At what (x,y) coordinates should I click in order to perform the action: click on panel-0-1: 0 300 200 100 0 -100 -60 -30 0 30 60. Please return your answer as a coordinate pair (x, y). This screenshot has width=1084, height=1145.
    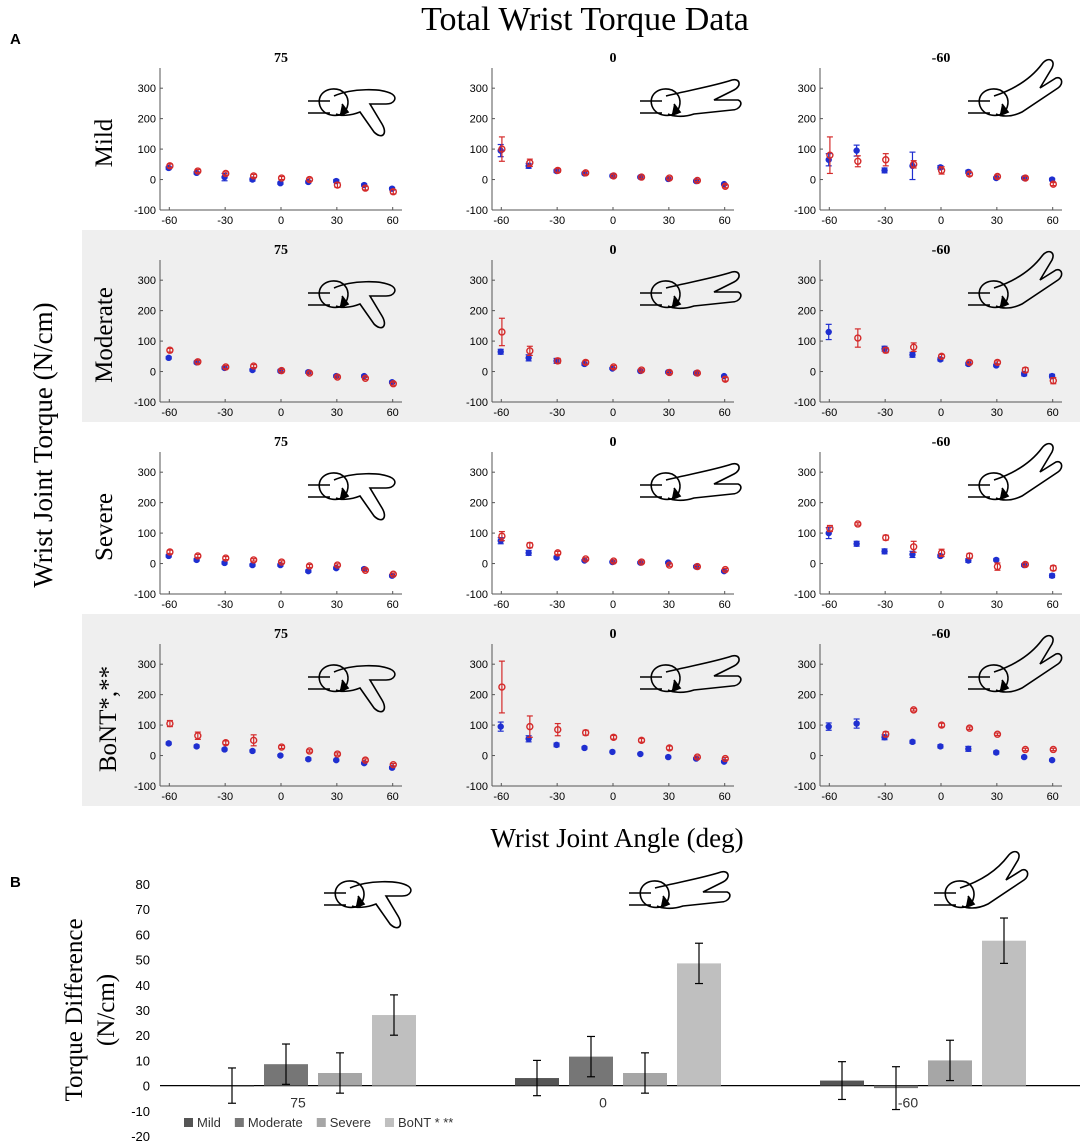
    Looking at the image, I should click on (604, 139).